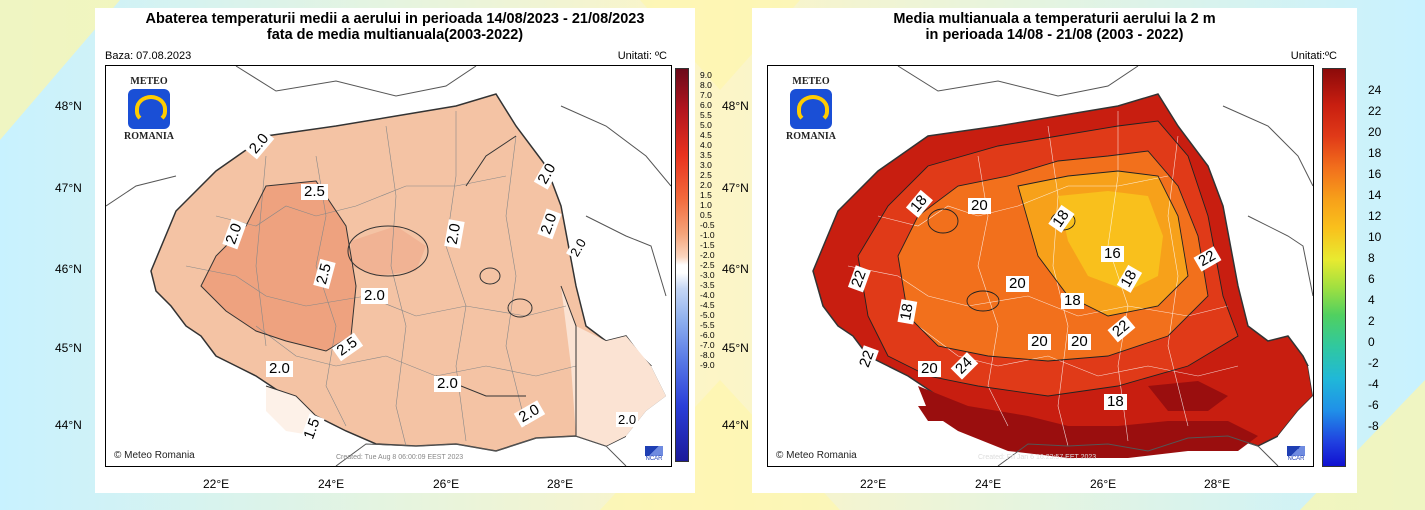  Describe the element at coordinates (1054, 35) in the screenshot. I see `climate-map-title-line2: in perioada 14/08 - 21/08 (2003 - 2022)` at that location.